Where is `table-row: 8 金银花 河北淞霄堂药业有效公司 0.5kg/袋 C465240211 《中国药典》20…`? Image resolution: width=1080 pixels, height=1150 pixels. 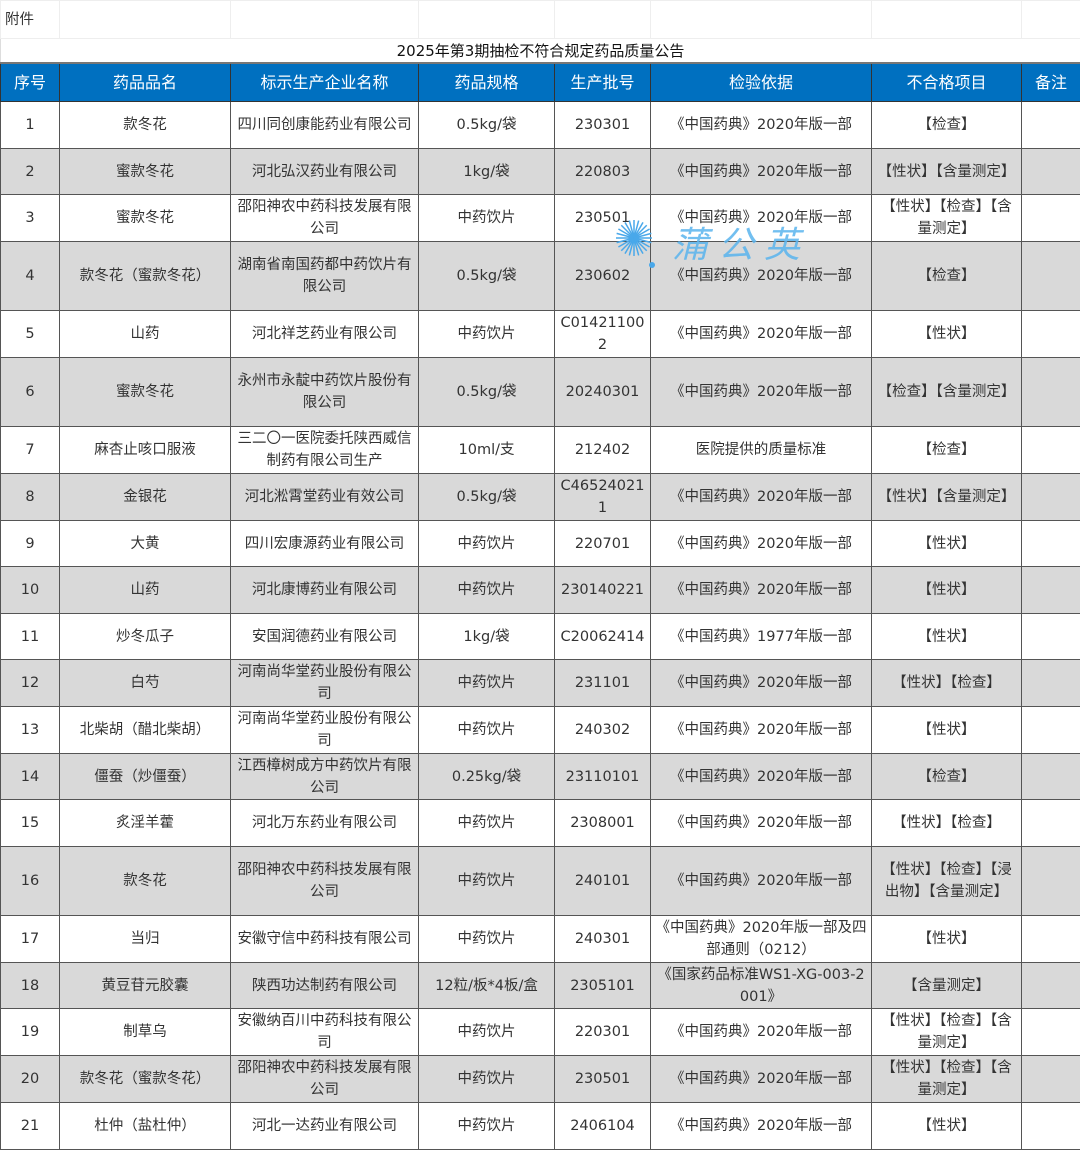 table-row: 8 金银花 河北淞霄堂药业有效公司 0.5kg/袋 C465240211 《中国药典》20… is located at coordinates (540, 497).